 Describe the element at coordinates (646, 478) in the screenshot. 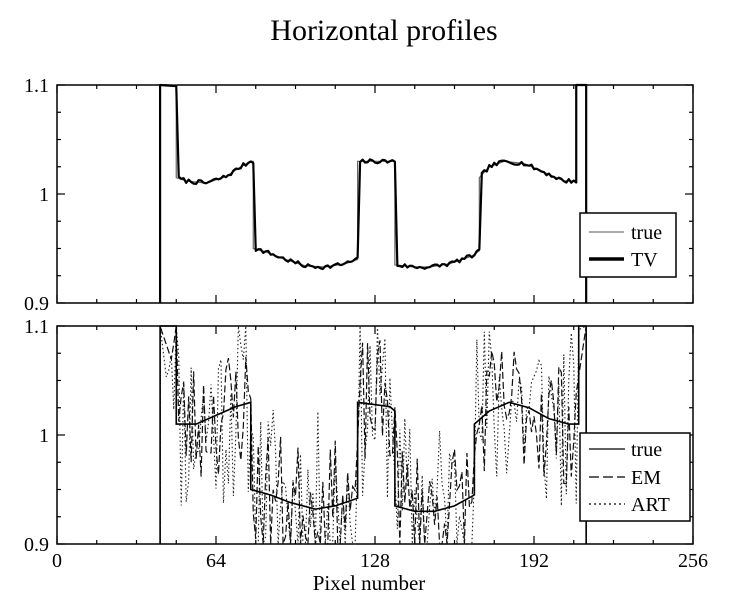

I see `legend-label-em: EM` at that location.